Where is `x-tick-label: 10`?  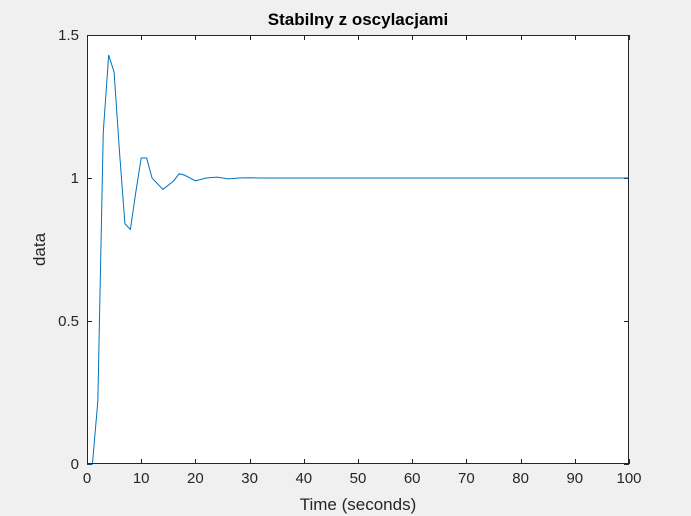 x-tick-label: 10 is located at coordinates (141, 478).